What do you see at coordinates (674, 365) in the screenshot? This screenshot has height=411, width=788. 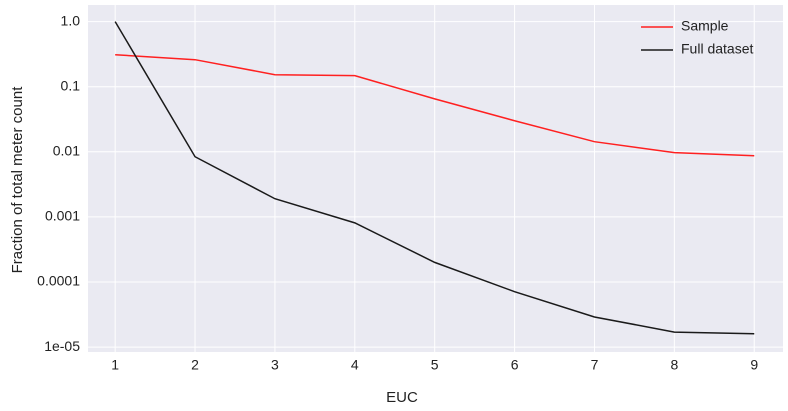 I see `x-tick-label: 8` at bounding box center [674, 365].